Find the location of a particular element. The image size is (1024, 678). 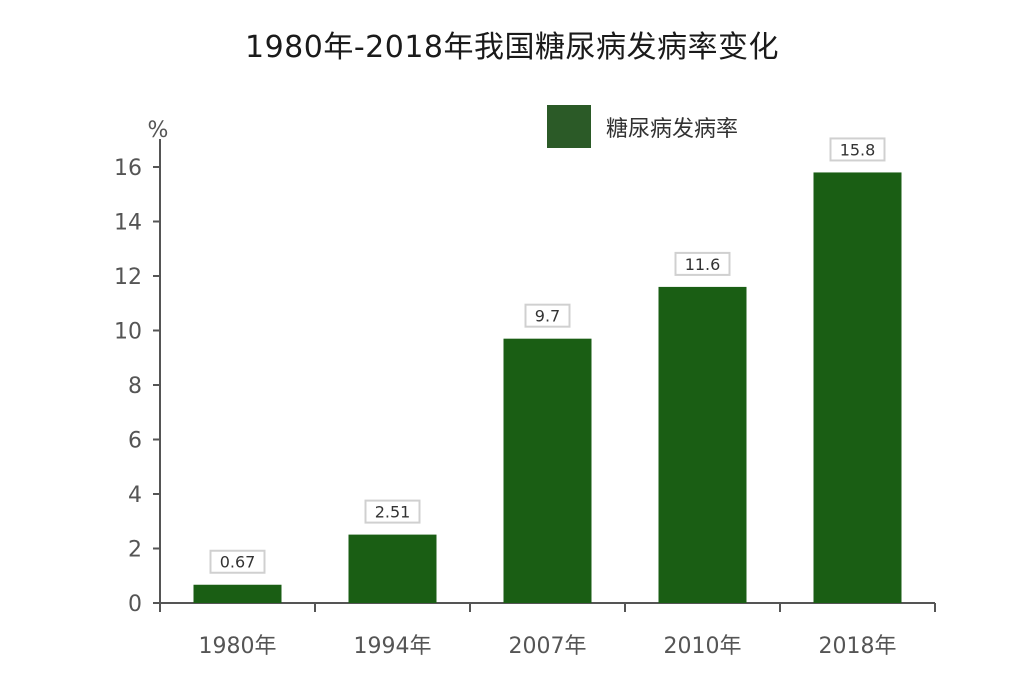

data-label: 9.7 is located at coordinates (547, 316).